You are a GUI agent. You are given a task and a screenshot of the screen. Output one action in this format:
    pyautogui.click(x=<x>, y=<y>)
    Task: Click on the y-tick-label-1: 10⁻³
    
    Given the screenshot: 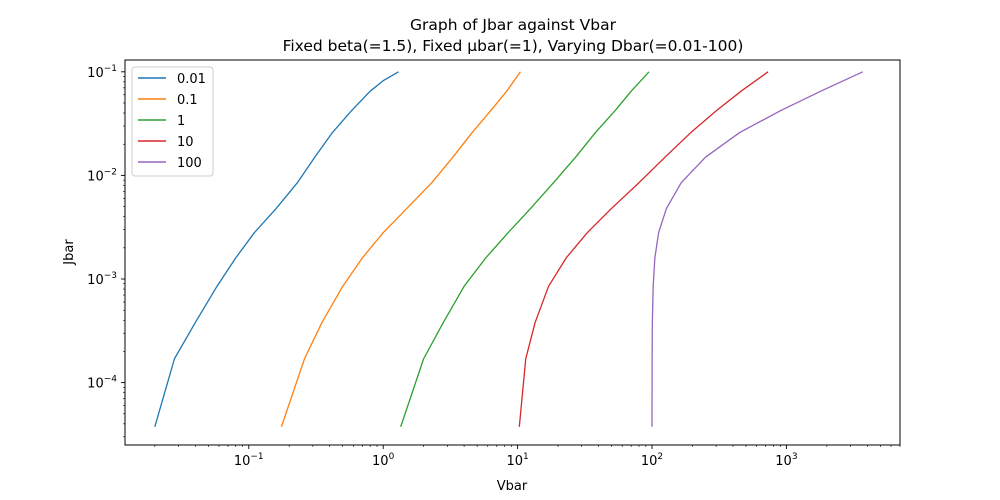 What is the action you would take?
    pyautogui.click(x=102, y=279)
    